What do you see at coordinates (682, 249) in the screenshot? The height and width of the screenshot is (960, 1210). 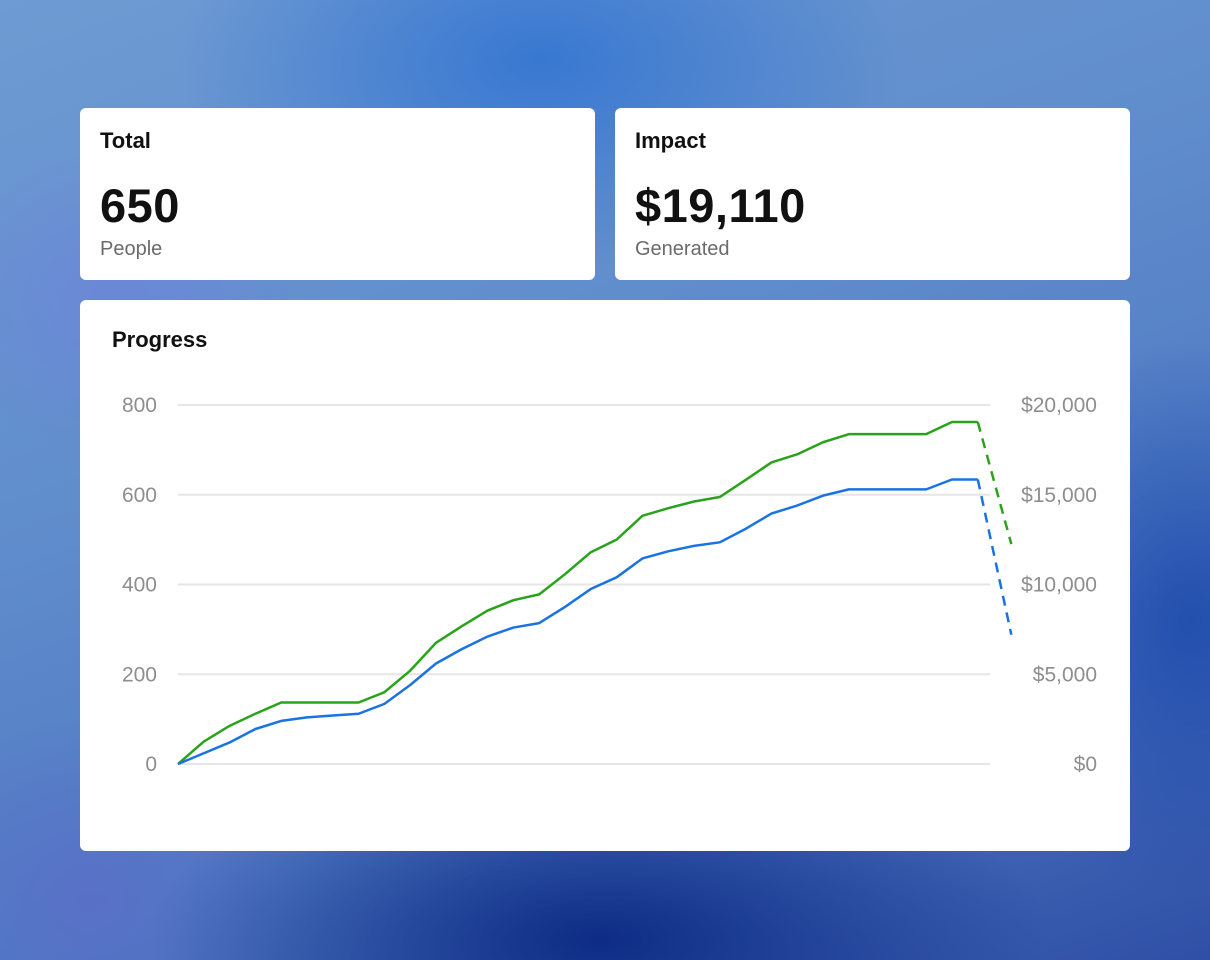 I see `impact-subtitle: Generated` at bounding box center [682, 249].